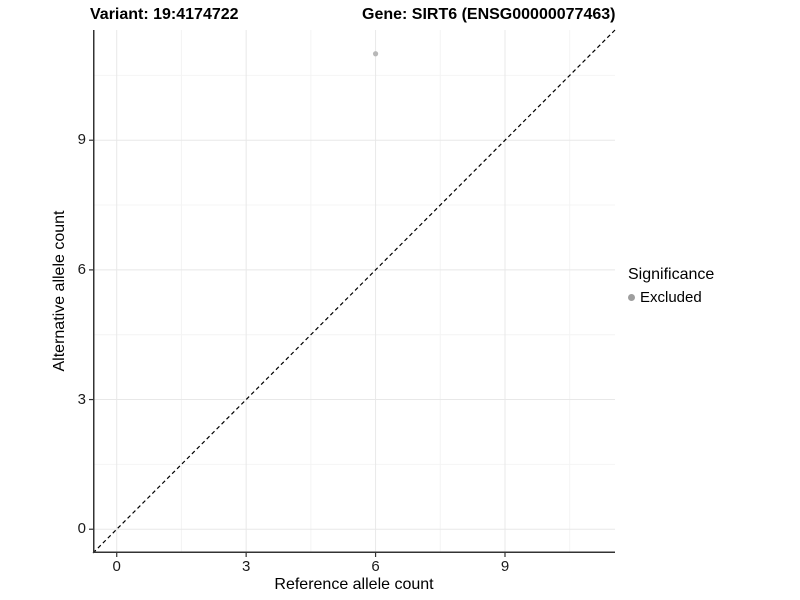 This screenshot has width=800, height=600. I want to click on x-tick-label: 9, so click(505, 566).